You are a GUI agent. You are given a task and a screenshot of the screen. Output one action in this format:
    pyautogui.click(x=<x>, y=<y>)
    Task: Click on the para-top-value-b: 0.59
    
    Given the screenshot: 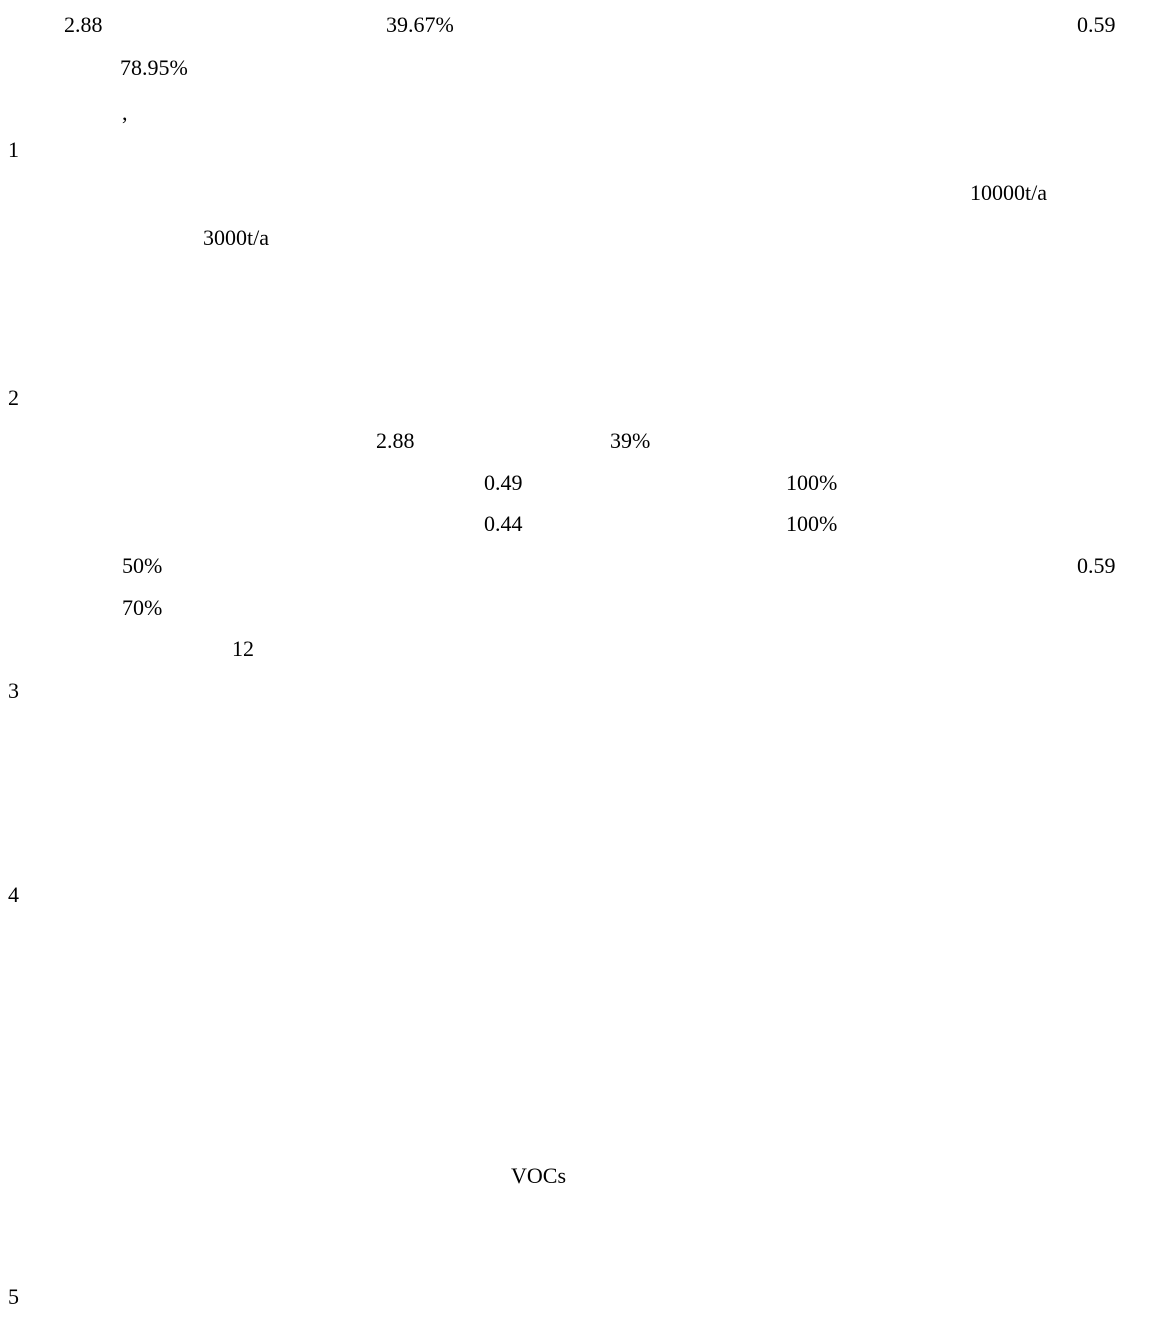 What is the action you would take?
    pyautogui.click(x=1096, y=24)
    